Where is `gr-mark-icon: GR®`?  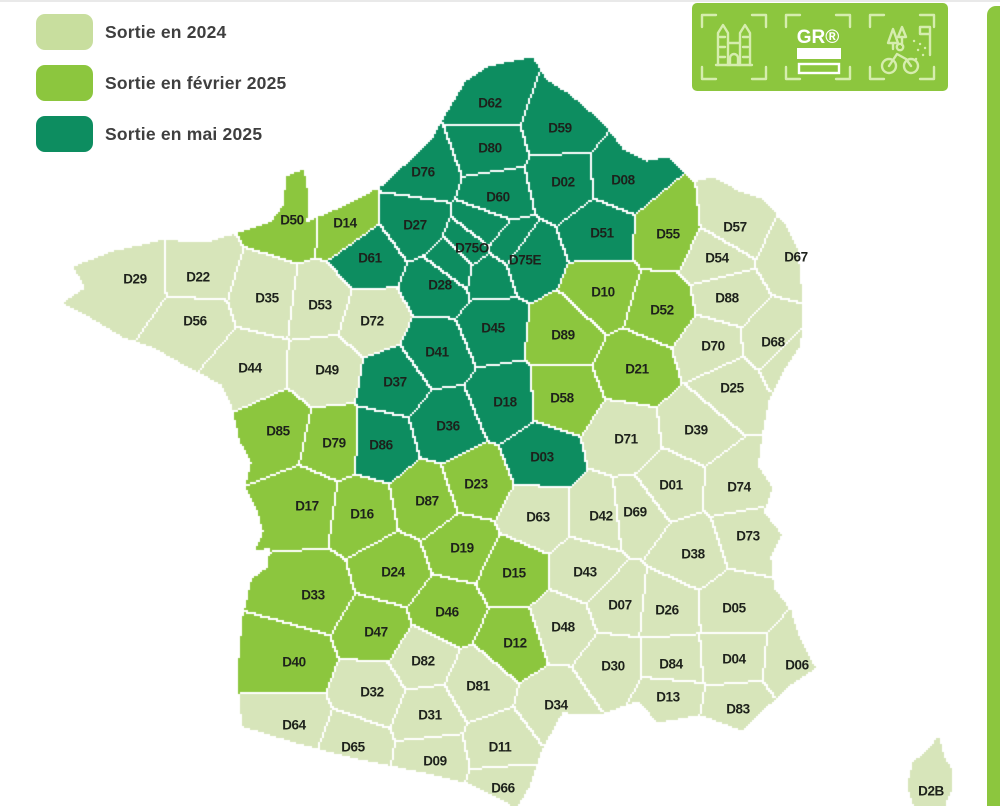
gr-mark-icon: GR® is located at coordinates (819, 51).